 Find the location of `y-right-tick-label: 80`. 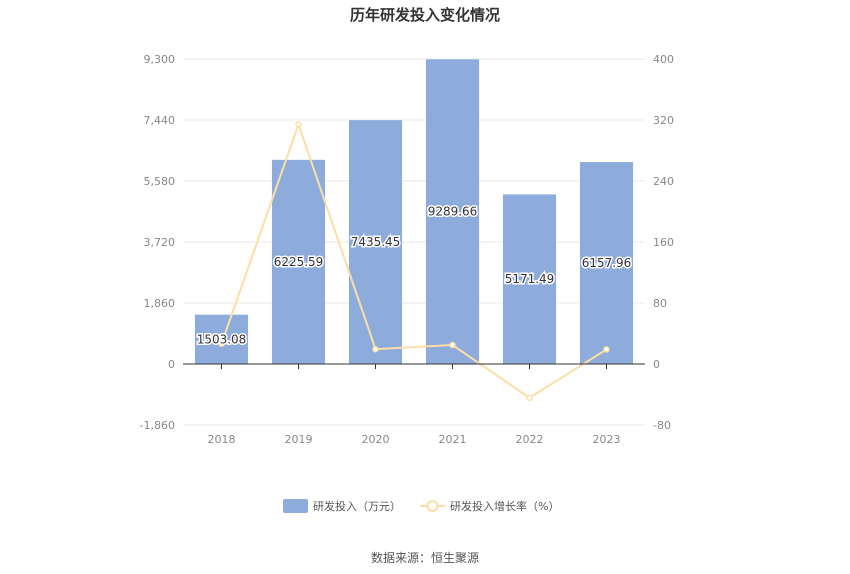

y-right-tick-label: 80 is located at coordinates (660, 303).